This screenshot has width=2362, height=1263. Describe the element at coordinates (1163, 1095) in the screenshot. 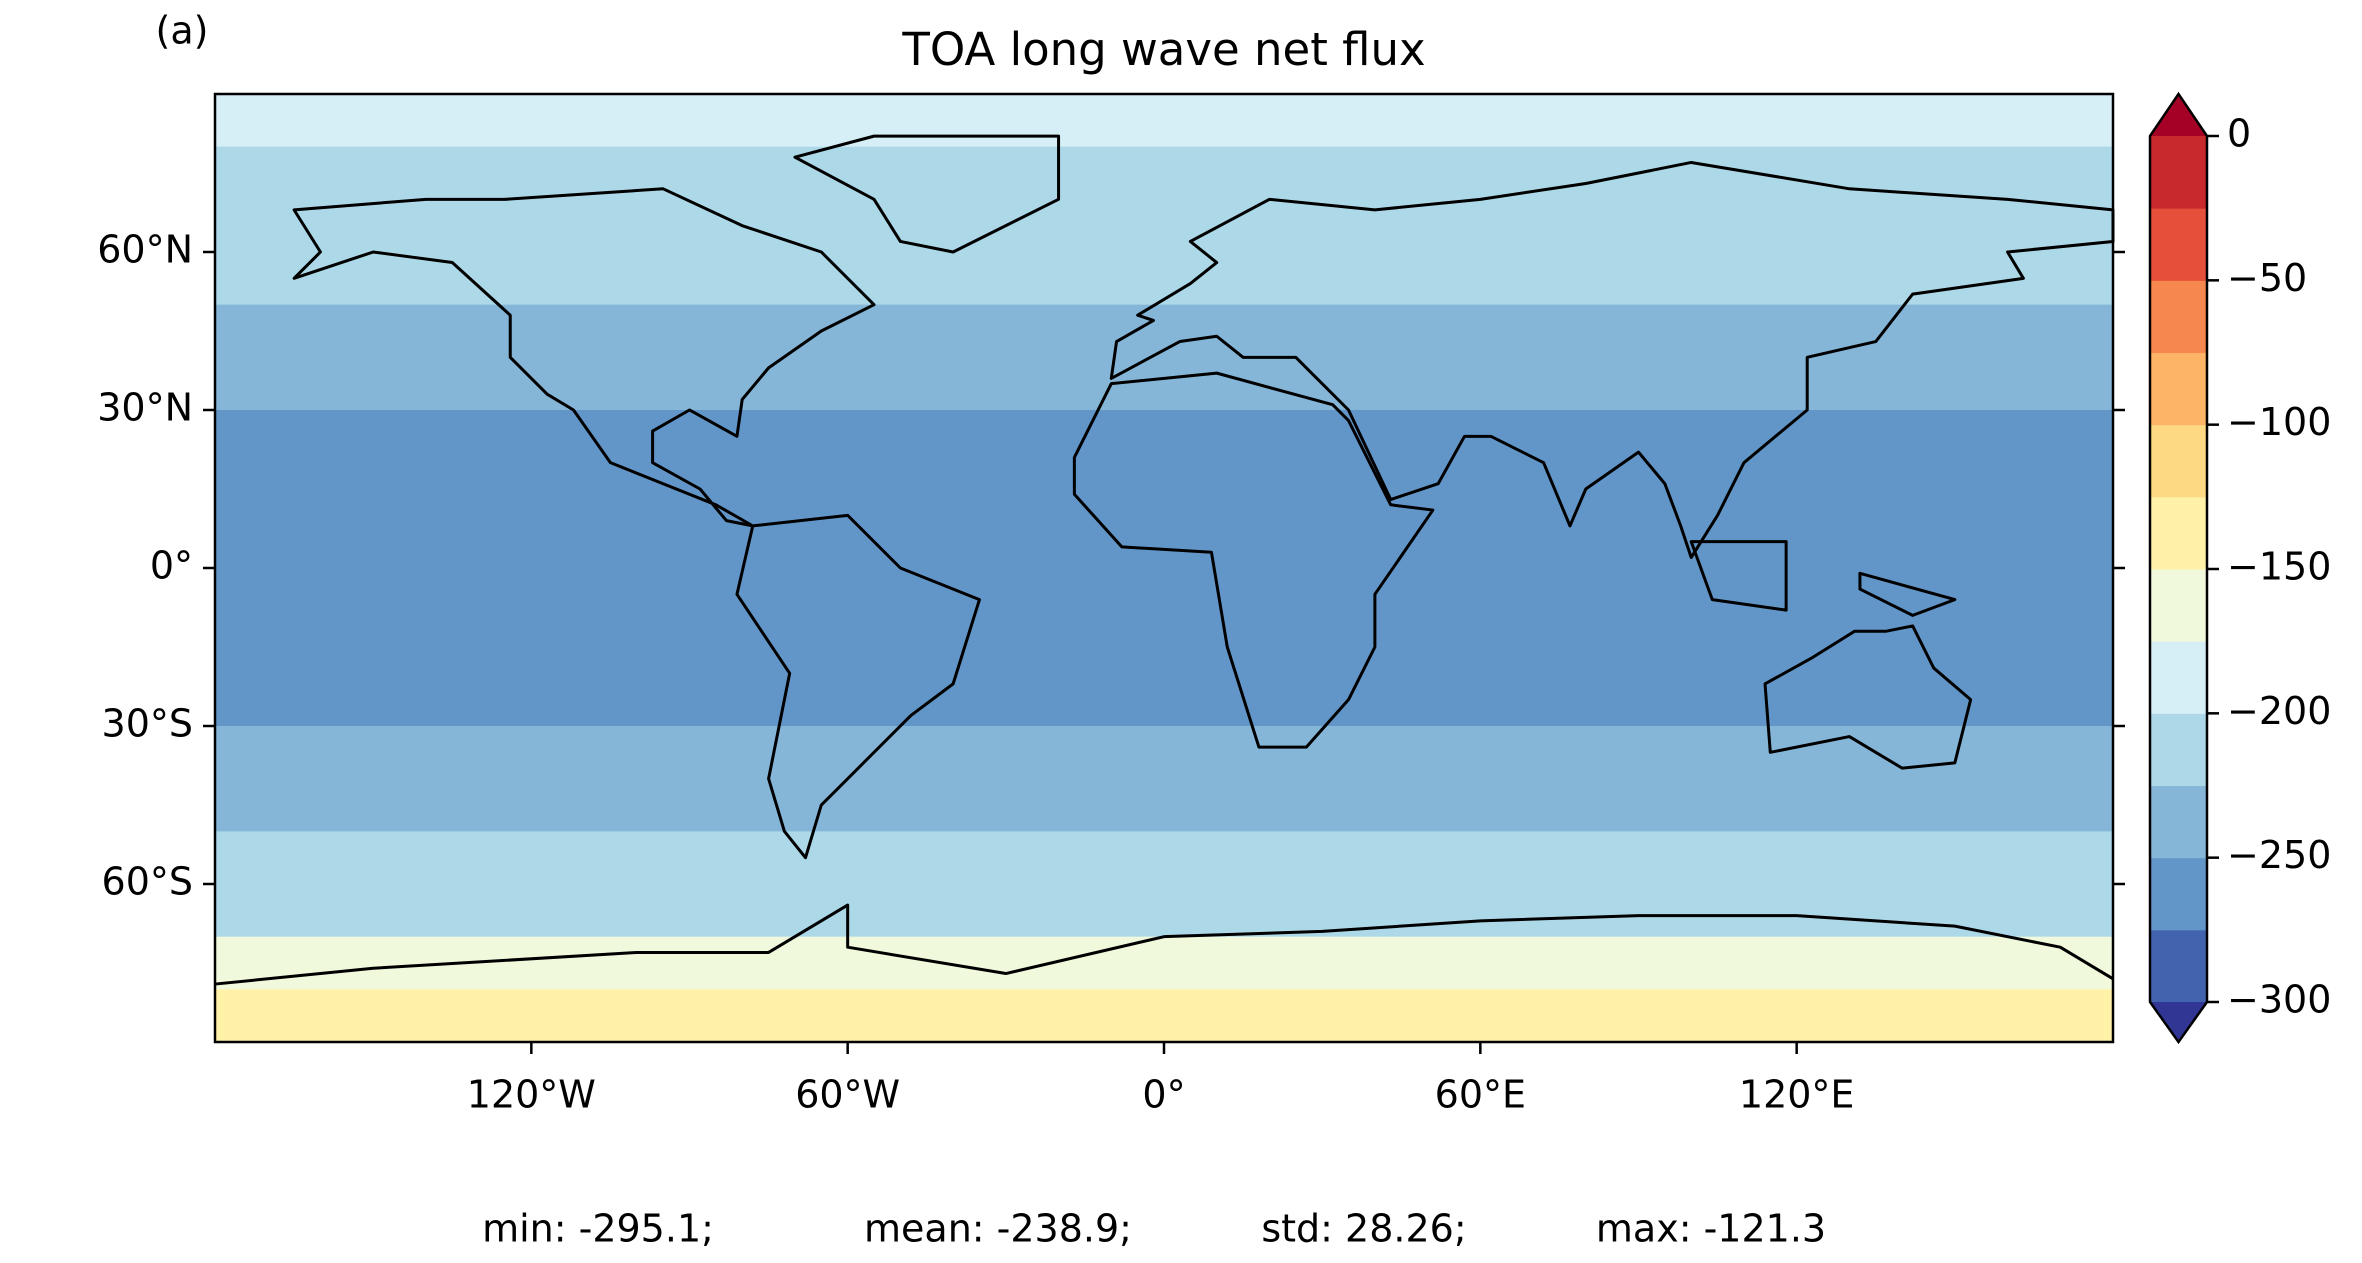

I see `x-tick-label: 0°` at that location.